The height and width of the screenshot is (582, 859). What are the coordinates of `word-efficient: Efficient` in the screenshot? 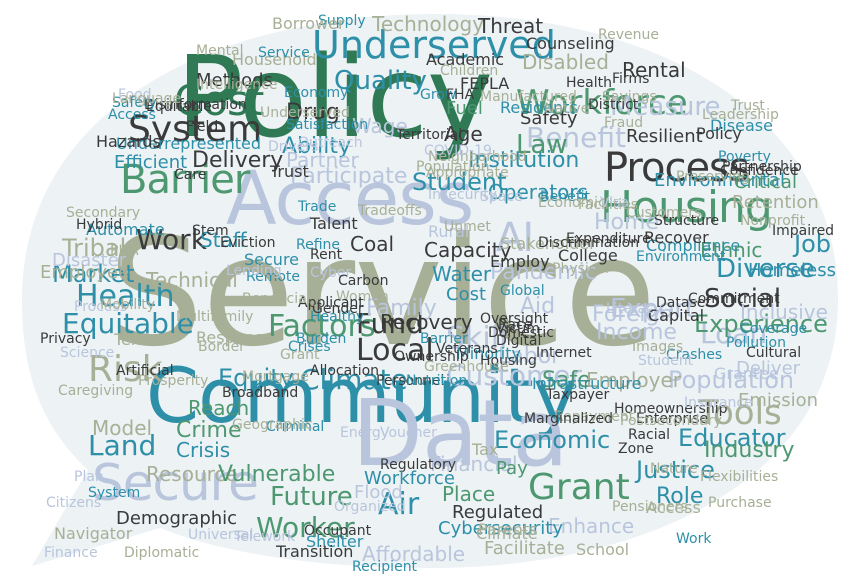 It's located at (151, 162).